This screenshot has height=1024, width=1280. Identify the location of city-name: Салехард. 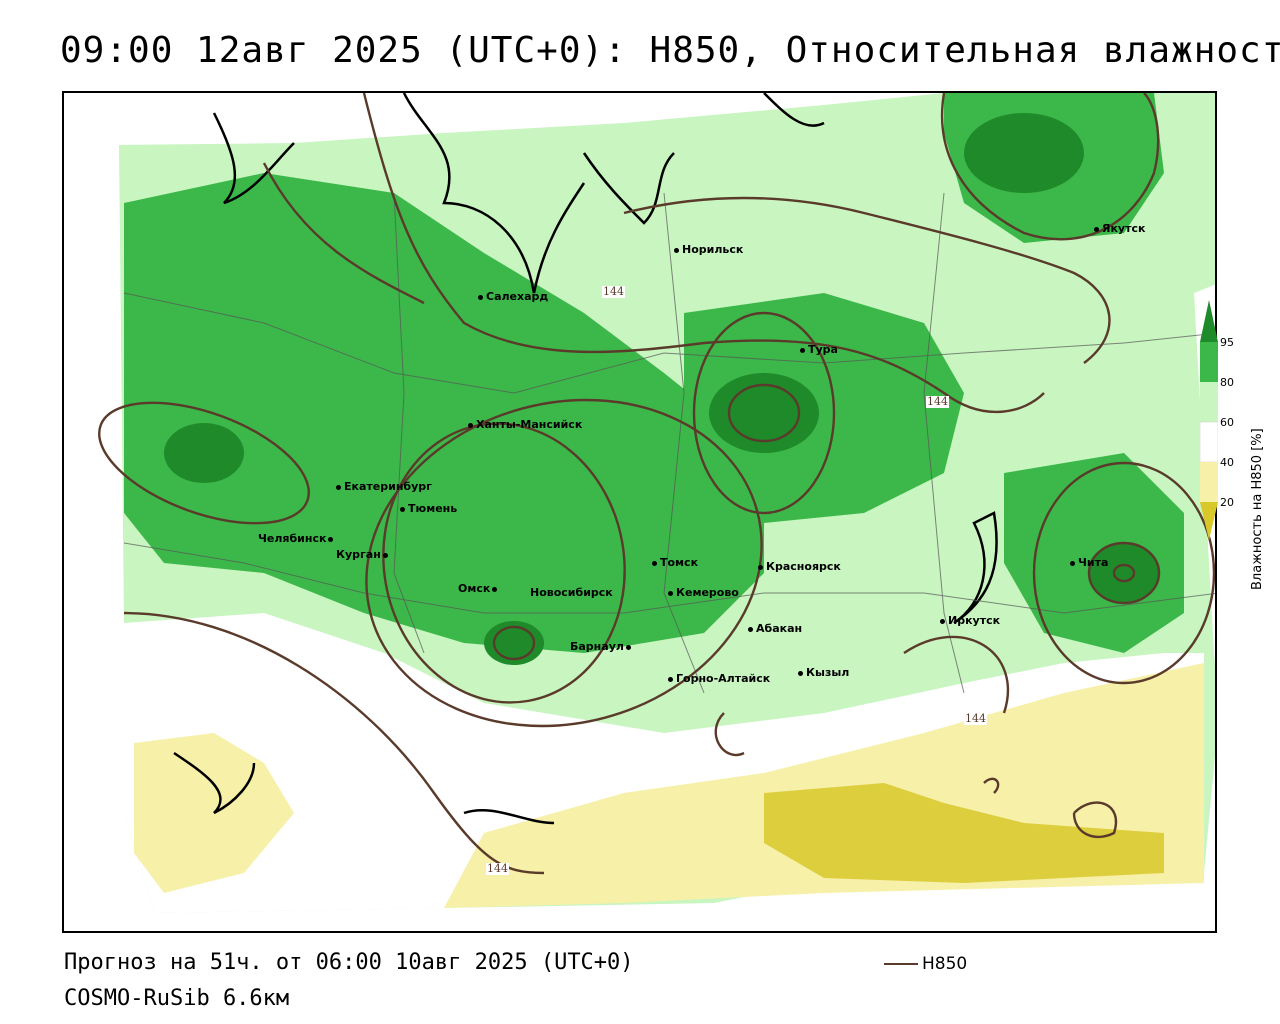
(517, 296).